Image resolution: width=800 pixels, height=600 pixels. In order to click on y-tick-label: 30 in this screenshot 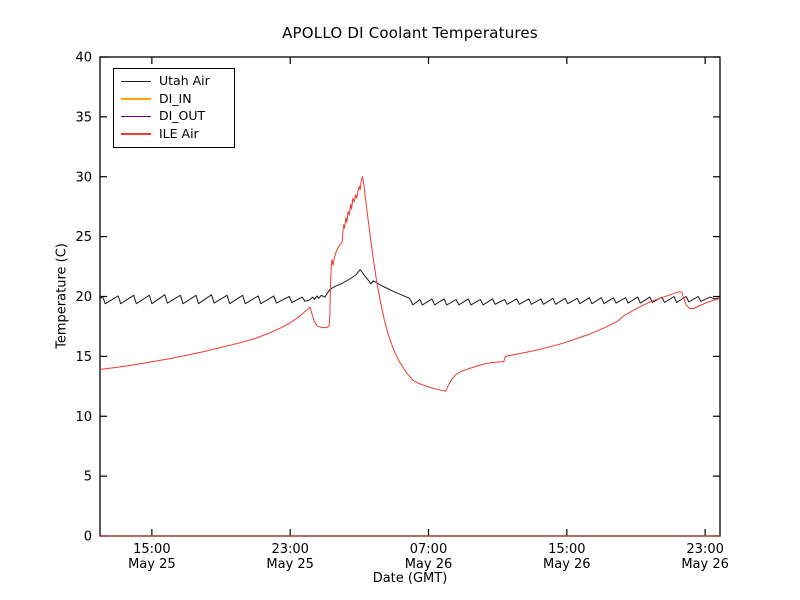, I will do `click(83, 177)`.